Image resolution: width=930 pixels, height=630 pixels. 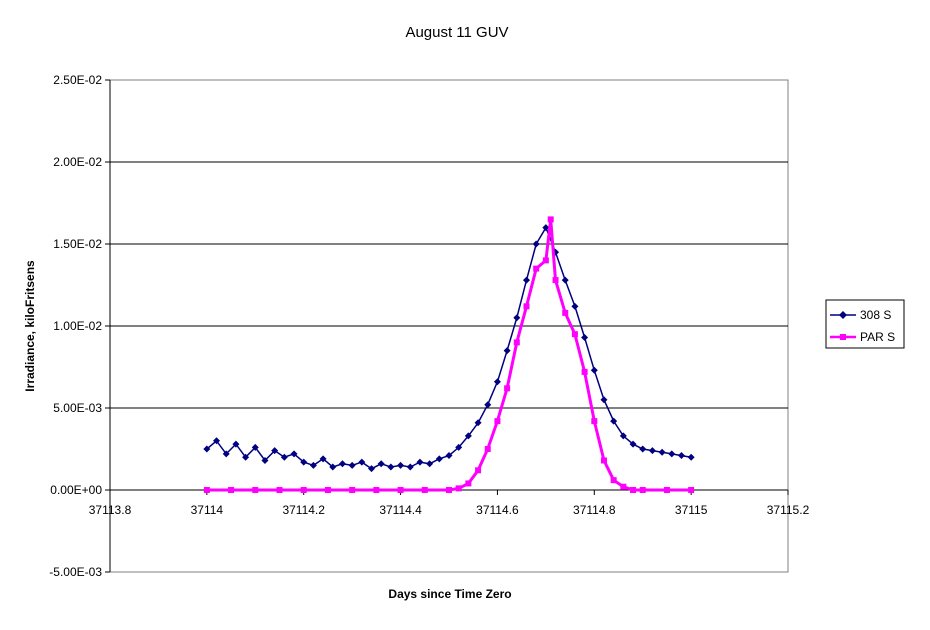 I want to click on x-tick-label: 37114.8, so click(x=594, y=510).